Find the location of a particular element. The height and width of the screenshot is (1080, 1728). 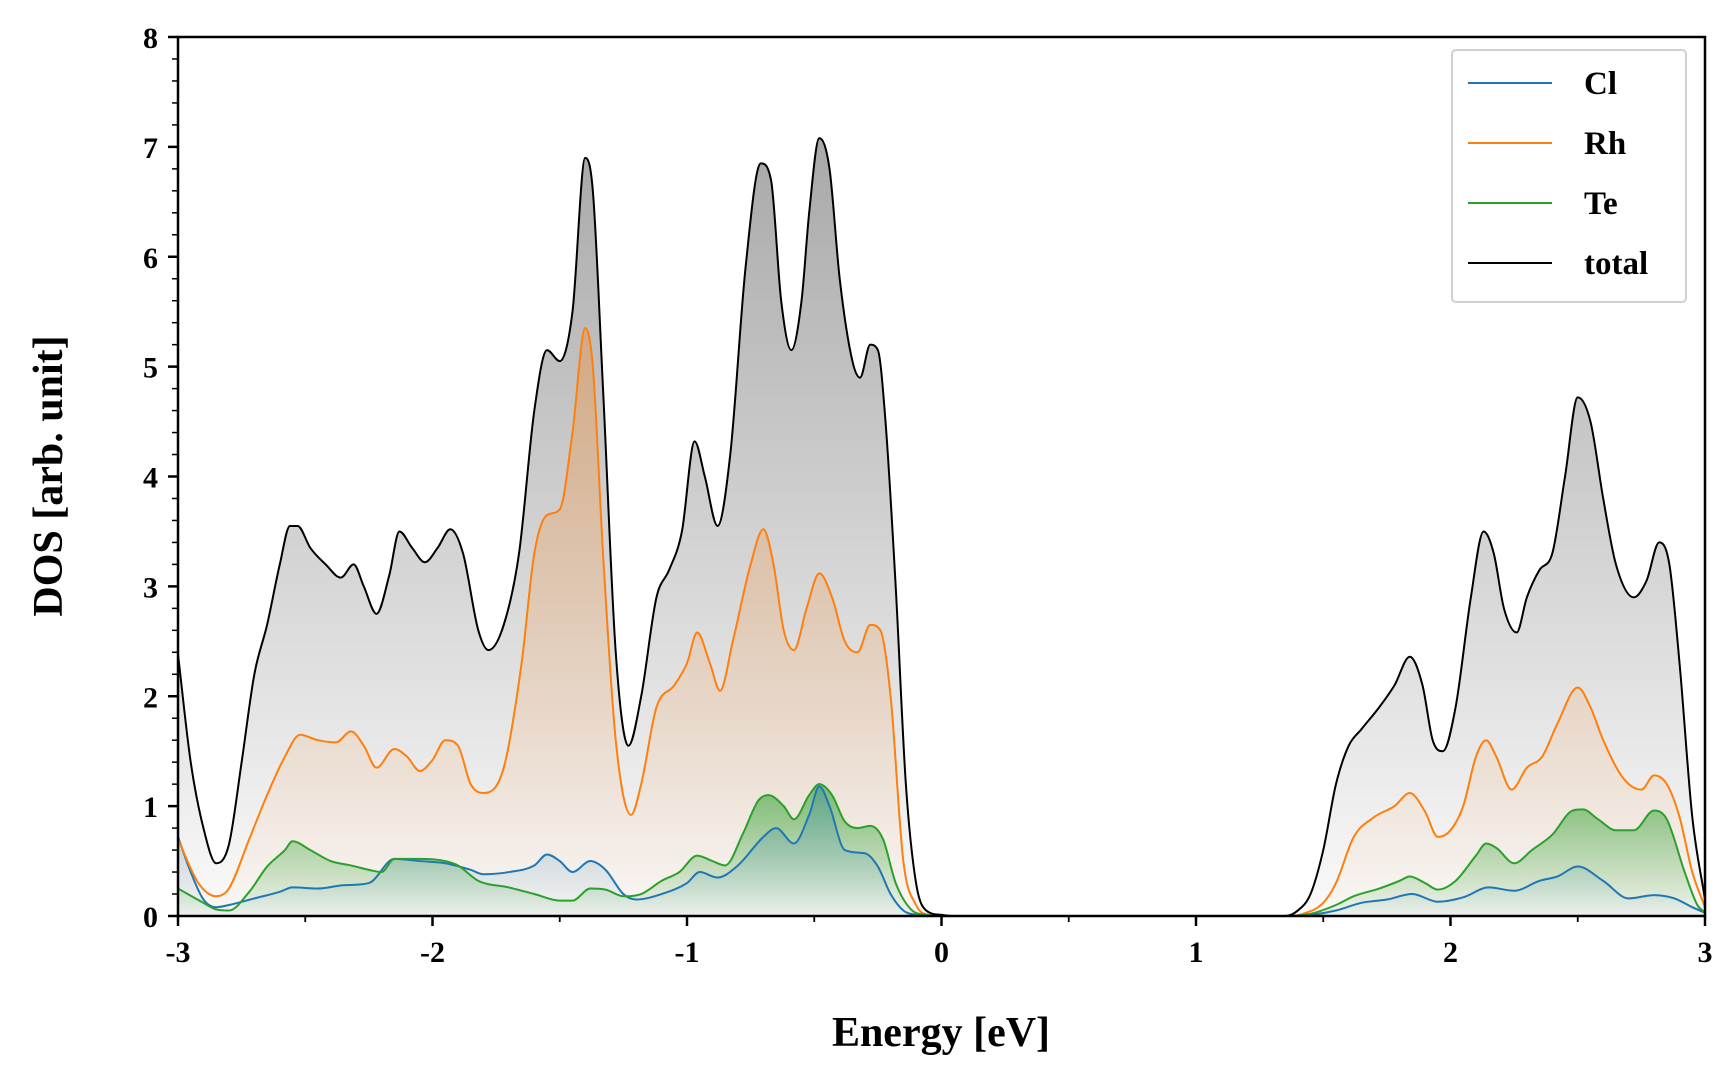

y-tick-label: 1 is located at coordinates (150, 807).